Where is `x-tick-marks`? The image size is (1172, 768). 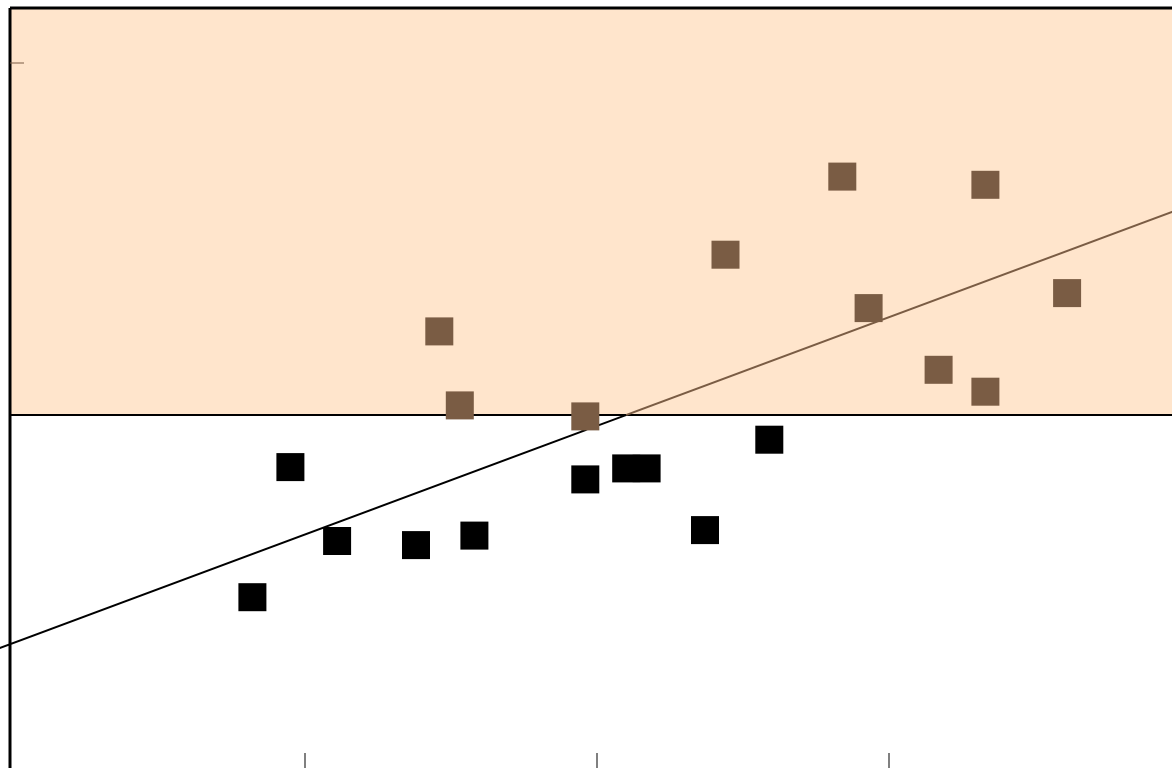
x-tick-marks is located at coordinates (597, 760).